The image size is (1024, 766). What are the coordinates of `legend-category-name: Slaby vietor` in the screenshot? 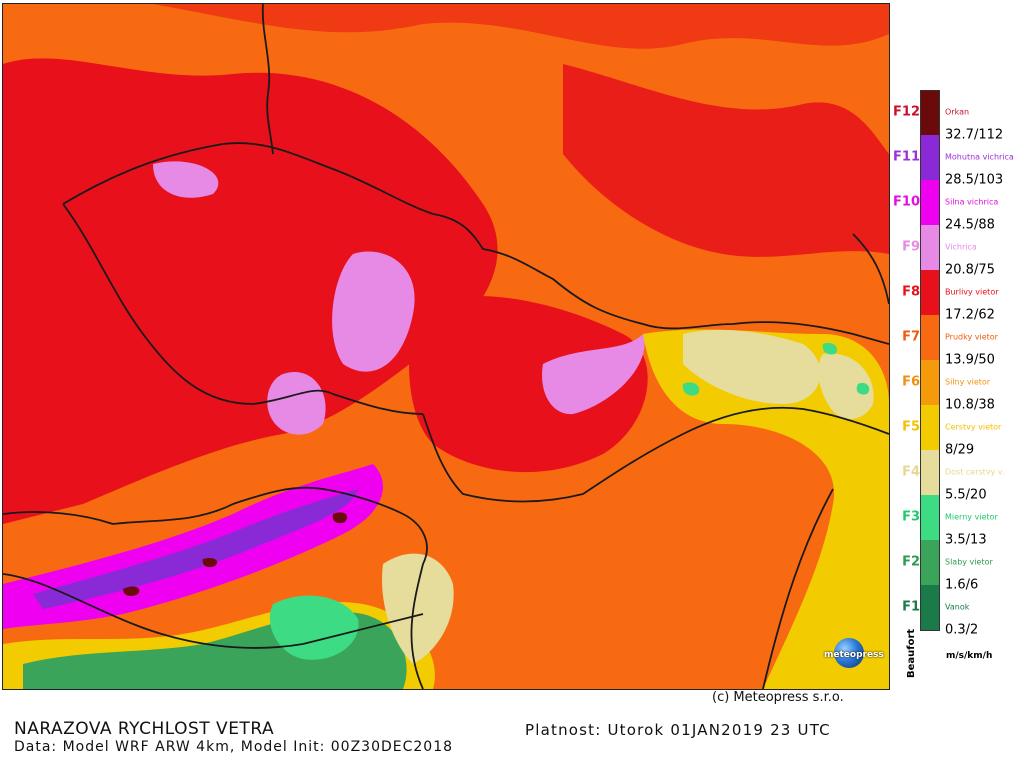 It's located at (969, 562).